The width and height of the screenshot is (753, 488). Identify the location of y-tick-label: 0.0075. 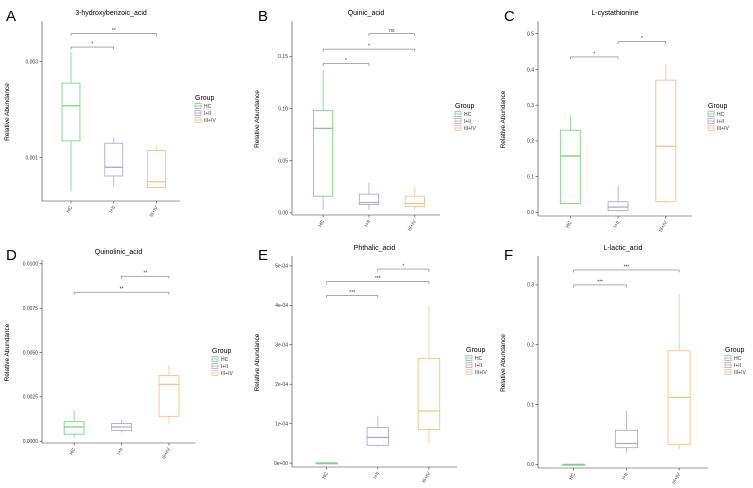
(31, 309).